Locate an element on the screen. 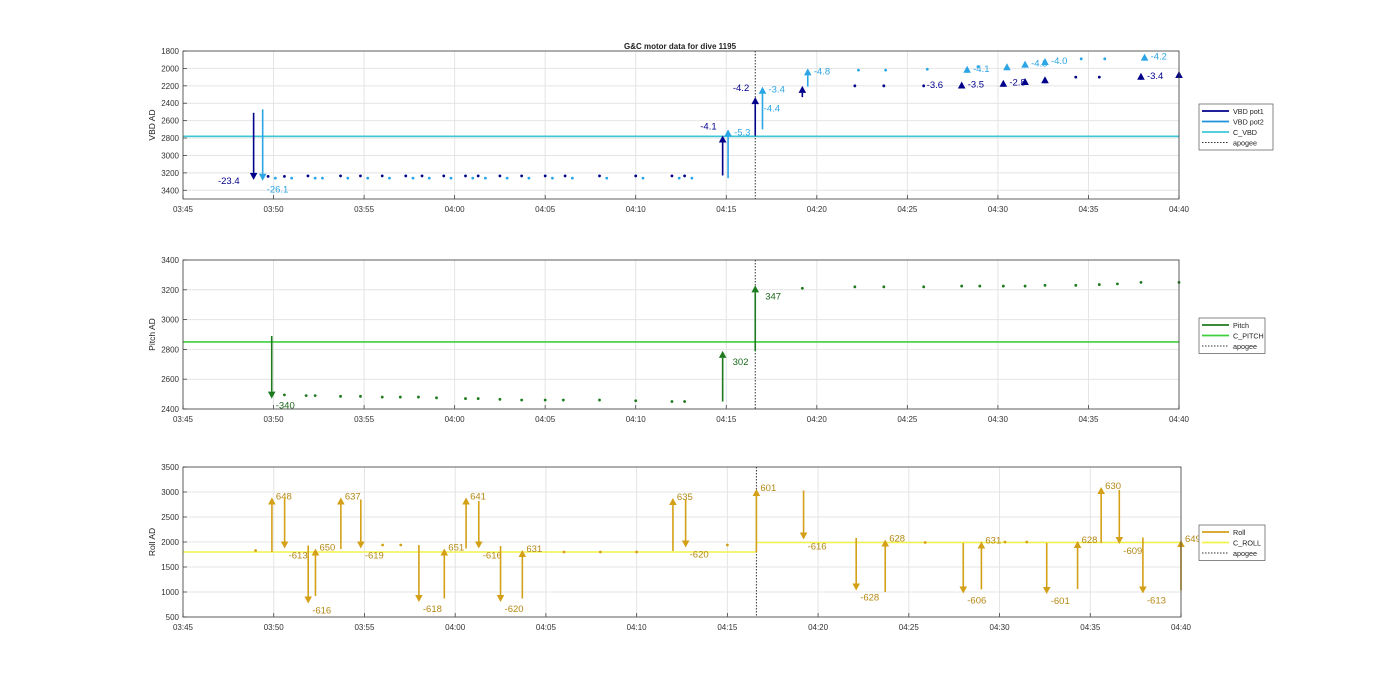  vbd-y-tick-label: 2600 is located at coordinates (170, 121).